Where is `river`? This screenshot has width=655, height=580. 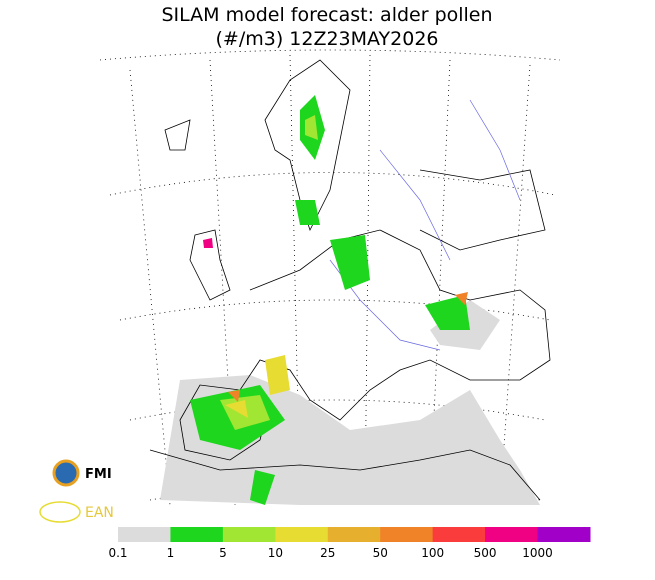 river is located at coordinates (425, 225).